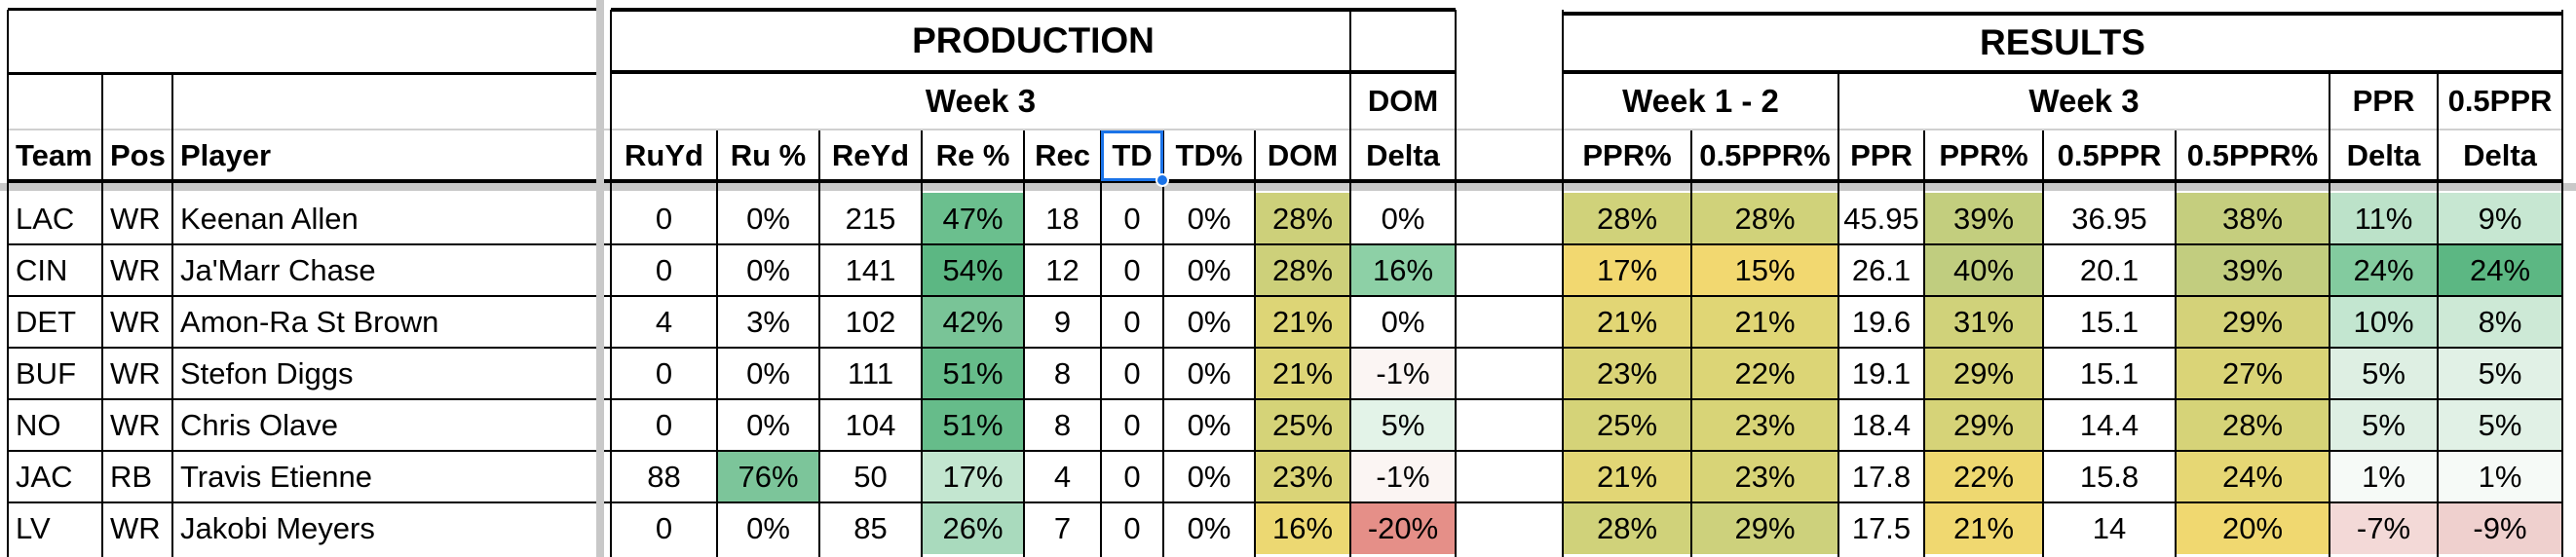 The image size is (2576, 557). I want to click on cell-halfdelta: 5%, so click(2500, 373).